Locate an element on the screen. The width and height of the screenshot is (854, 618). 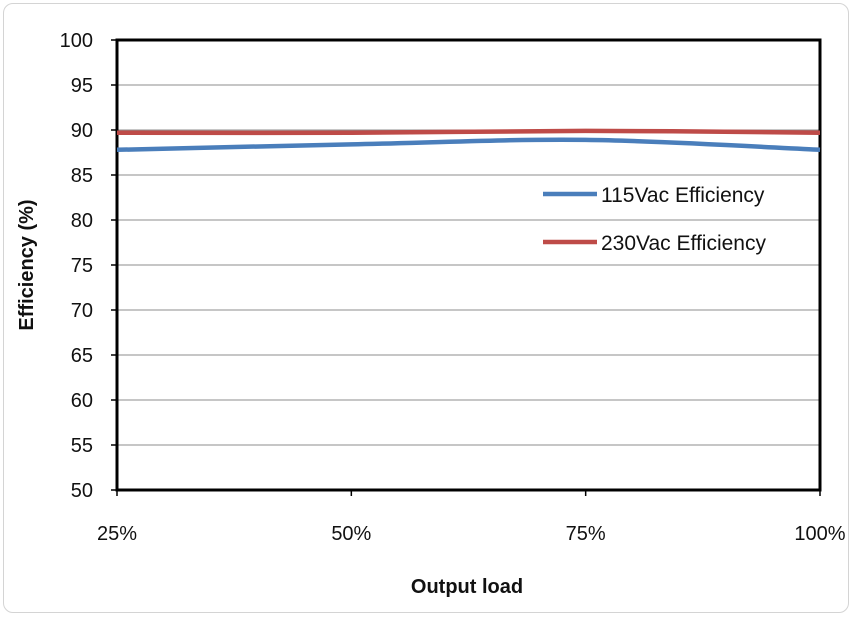
x-tick-label: 50% is located at coordinates (351, 534).